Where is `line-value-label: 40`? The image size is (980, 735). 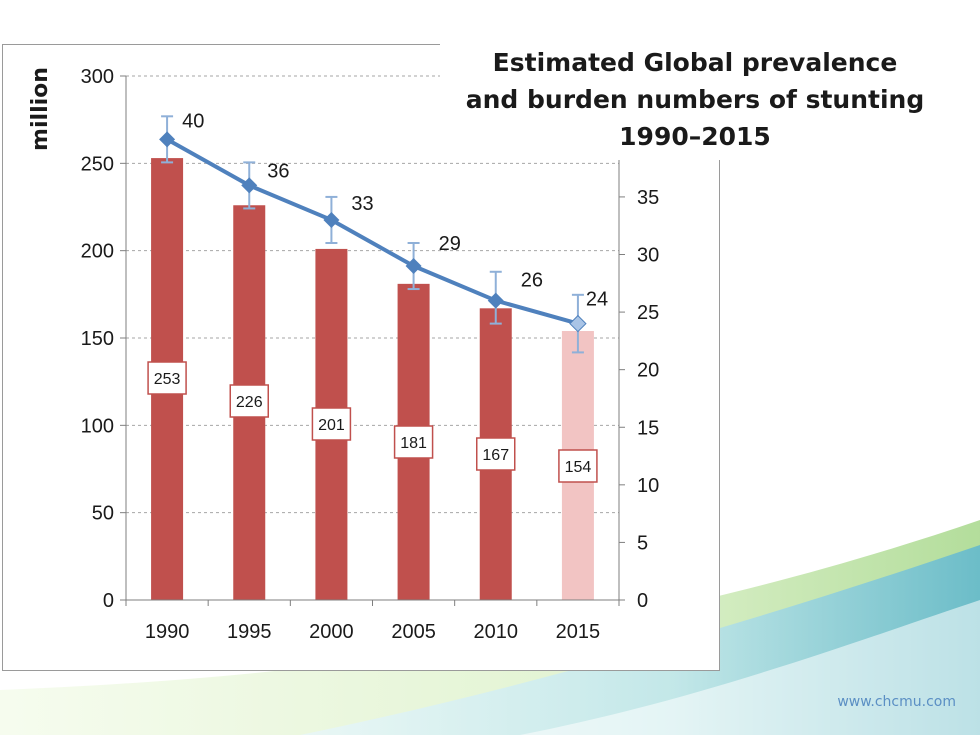 line-value-label: 40 is located at coordinates (193, 121).